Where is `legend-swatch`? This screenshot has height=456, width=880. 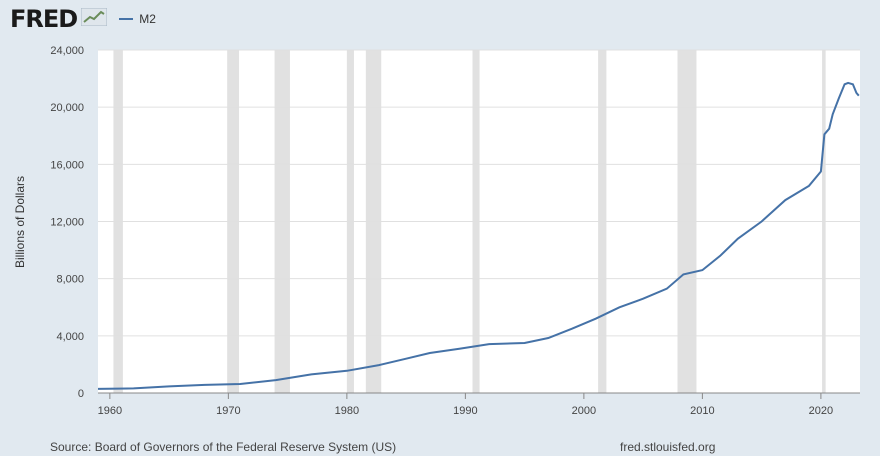 legend-swatch is located at coordinates (126, 19).